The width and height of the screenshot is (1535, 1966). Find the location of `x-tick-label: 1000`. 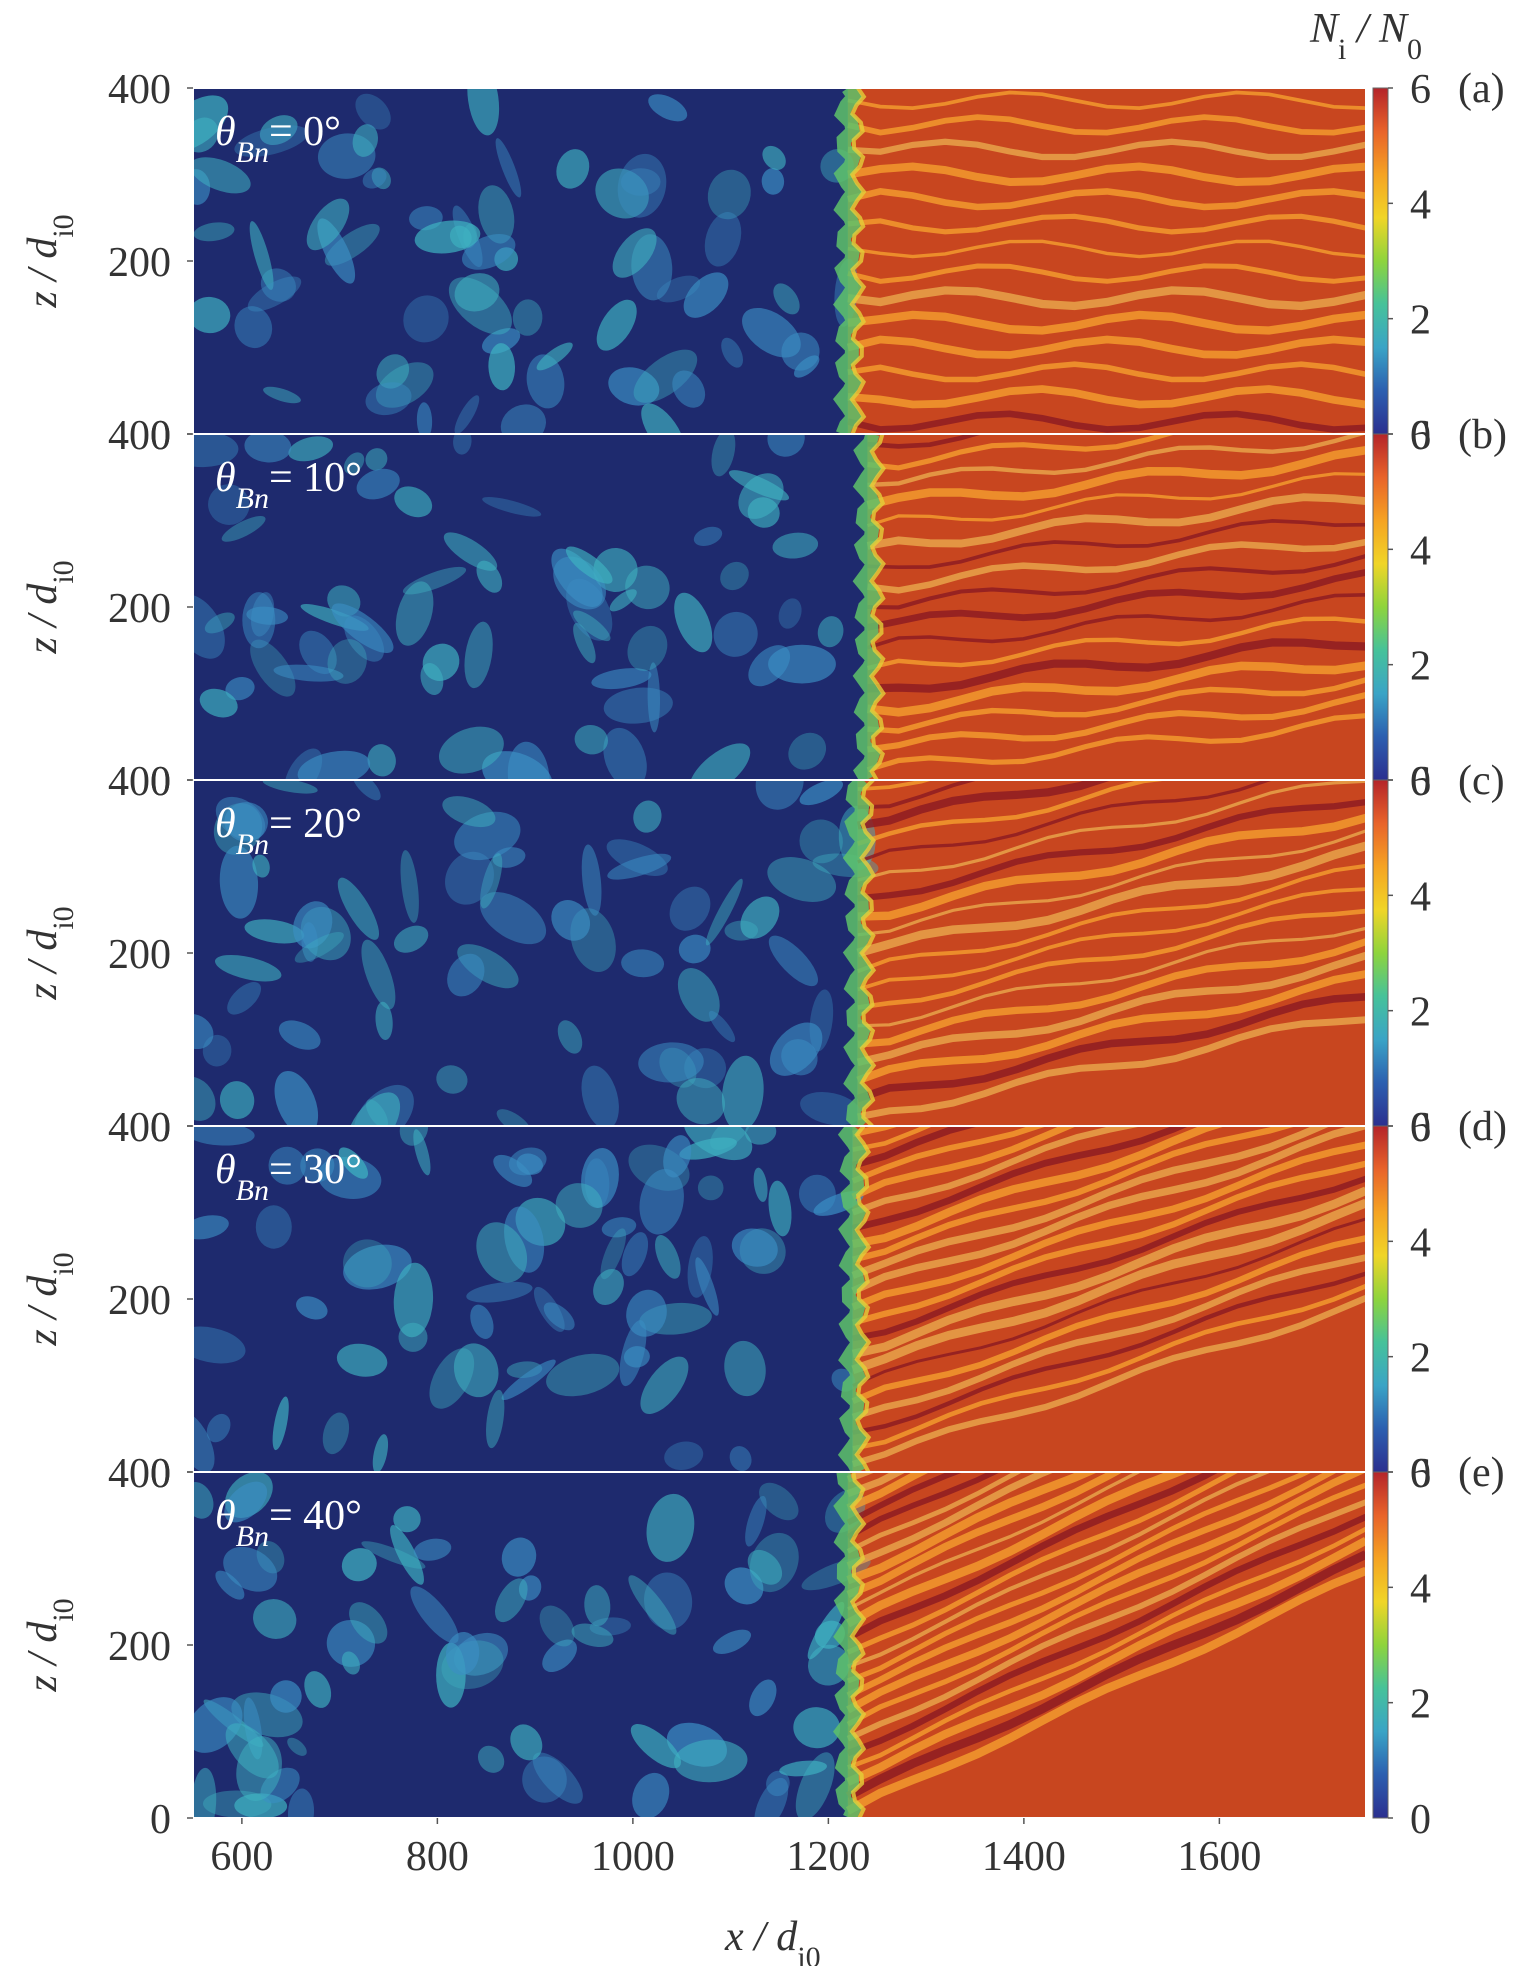

x-tick-label: 1000 is located at coordinates (633, 1857).